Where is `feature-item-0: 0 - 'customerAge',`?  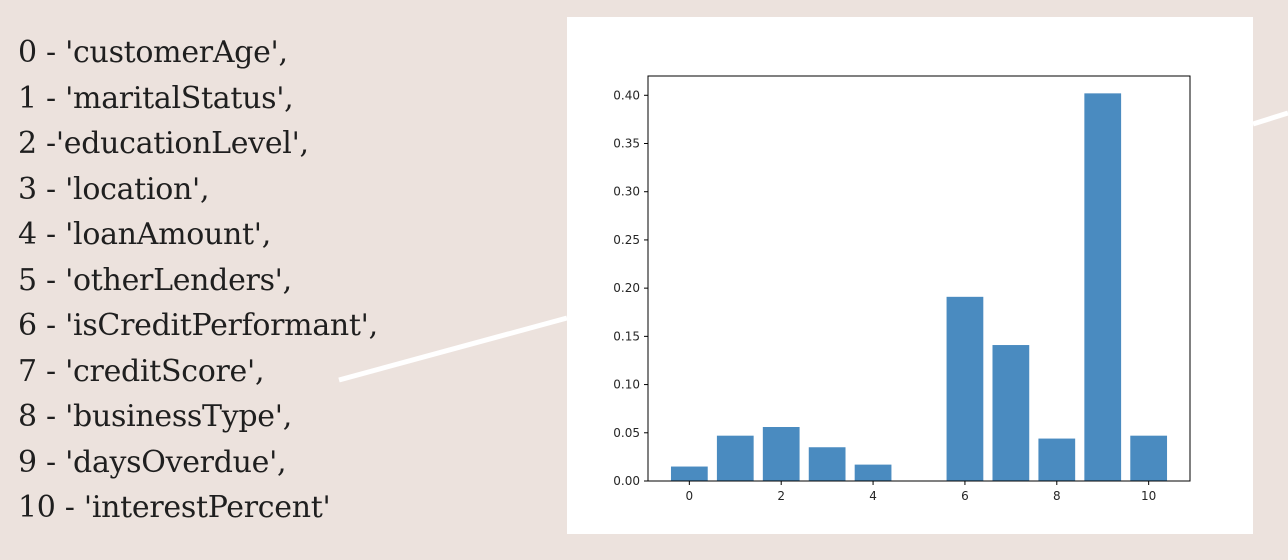 feature-item-0: 0 - 'customerAge', is located at coordinates (153, 52).